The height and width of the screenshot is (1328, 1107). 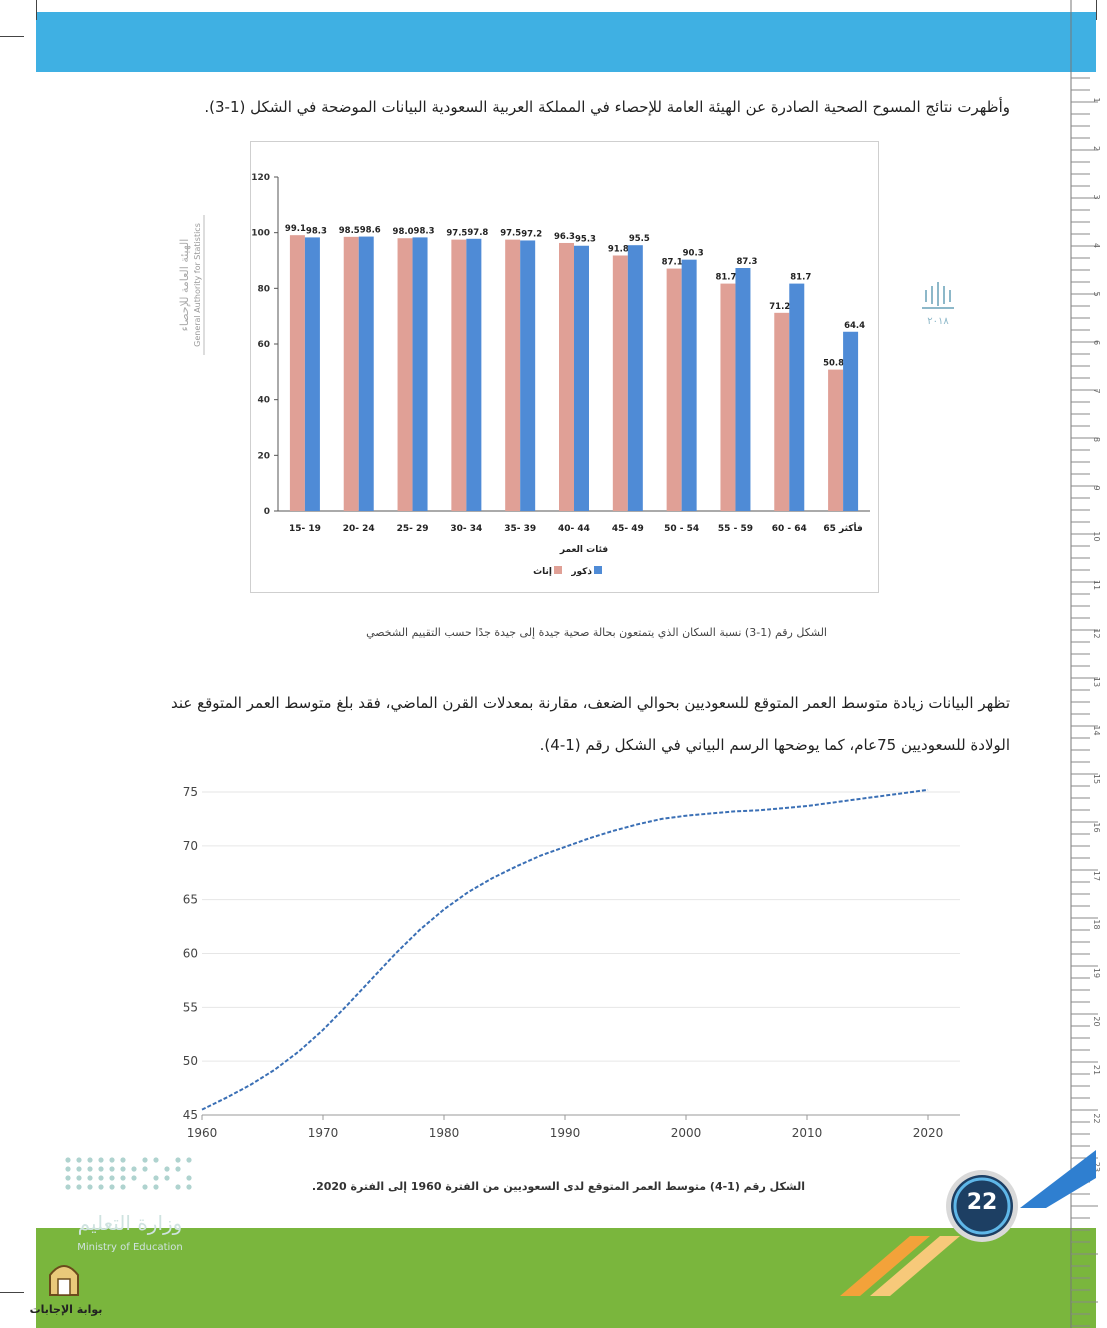 I want to click on ruler-number: 11, so click(x=1096, y=585).